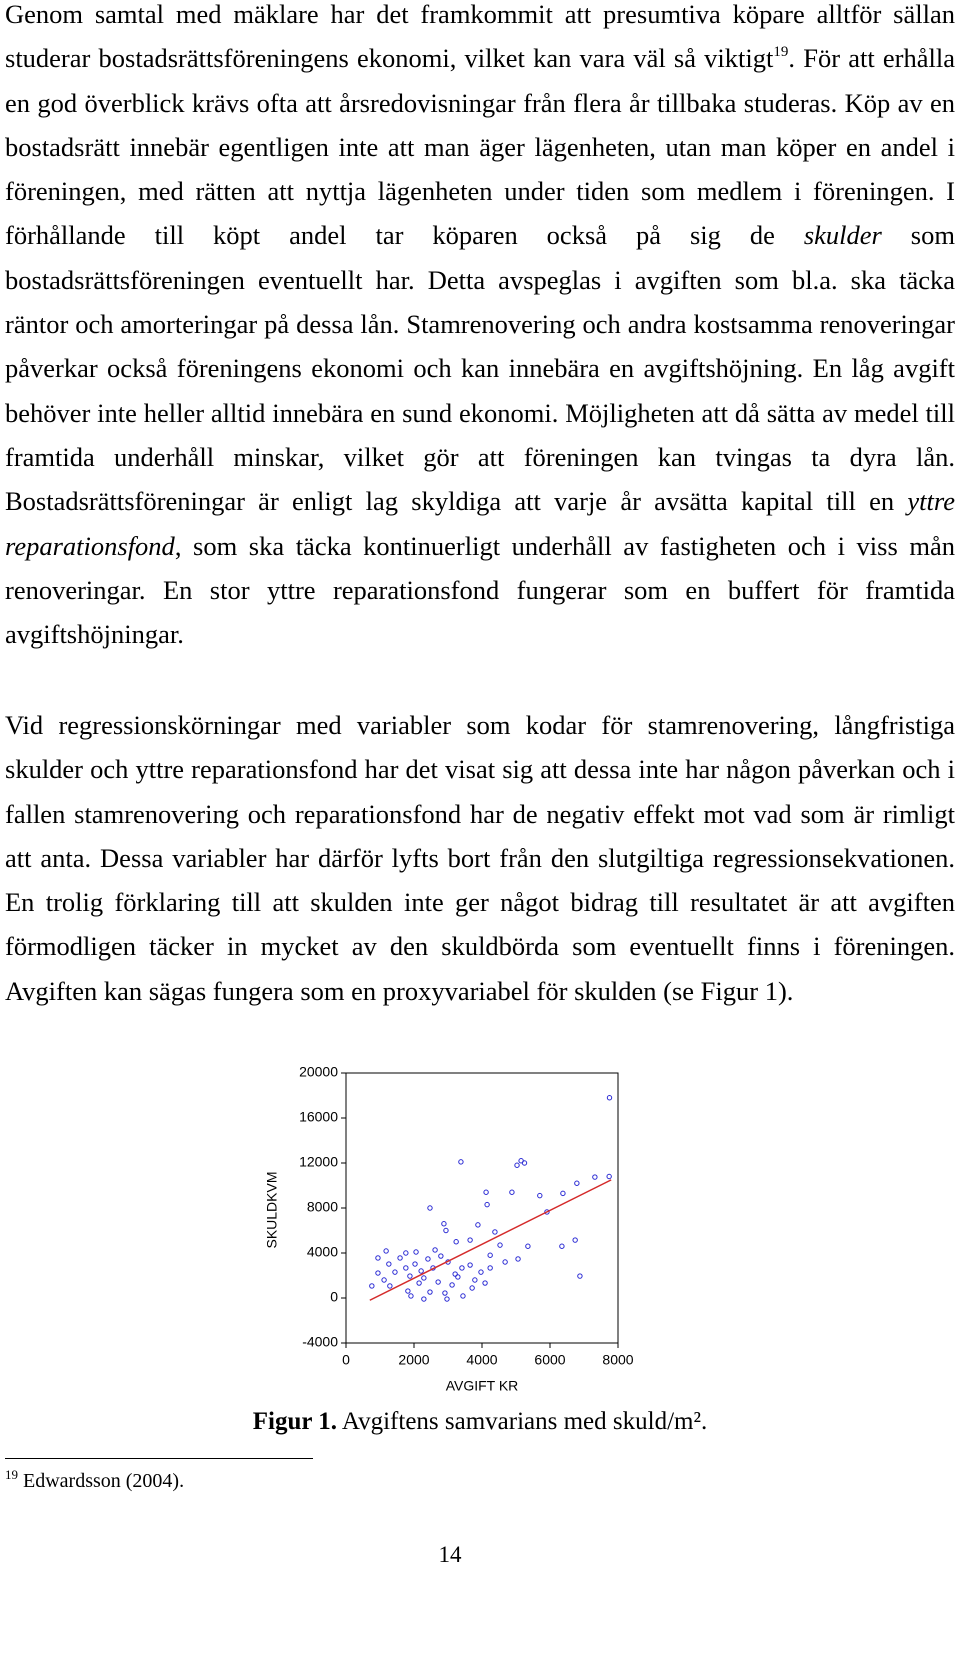 This screenshot has width=960, height=1678. What do you see at coordinates (320, 1342) in the screenshot?
I see `y-tick-label: -4000` at bounding box center [320, 1342].